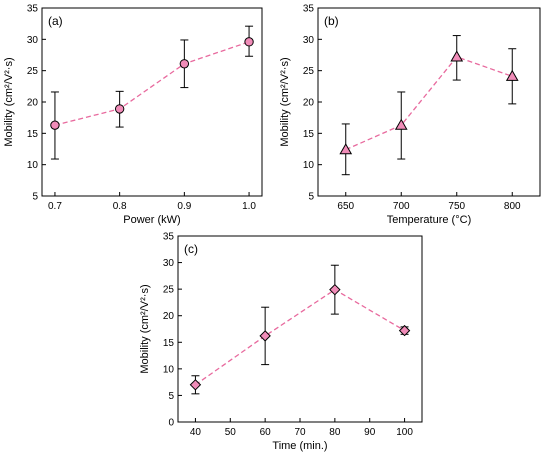 The height and width of the screenshot is (452, 550). I want to click on y-tick-label-a: 30, so click(33, 40).